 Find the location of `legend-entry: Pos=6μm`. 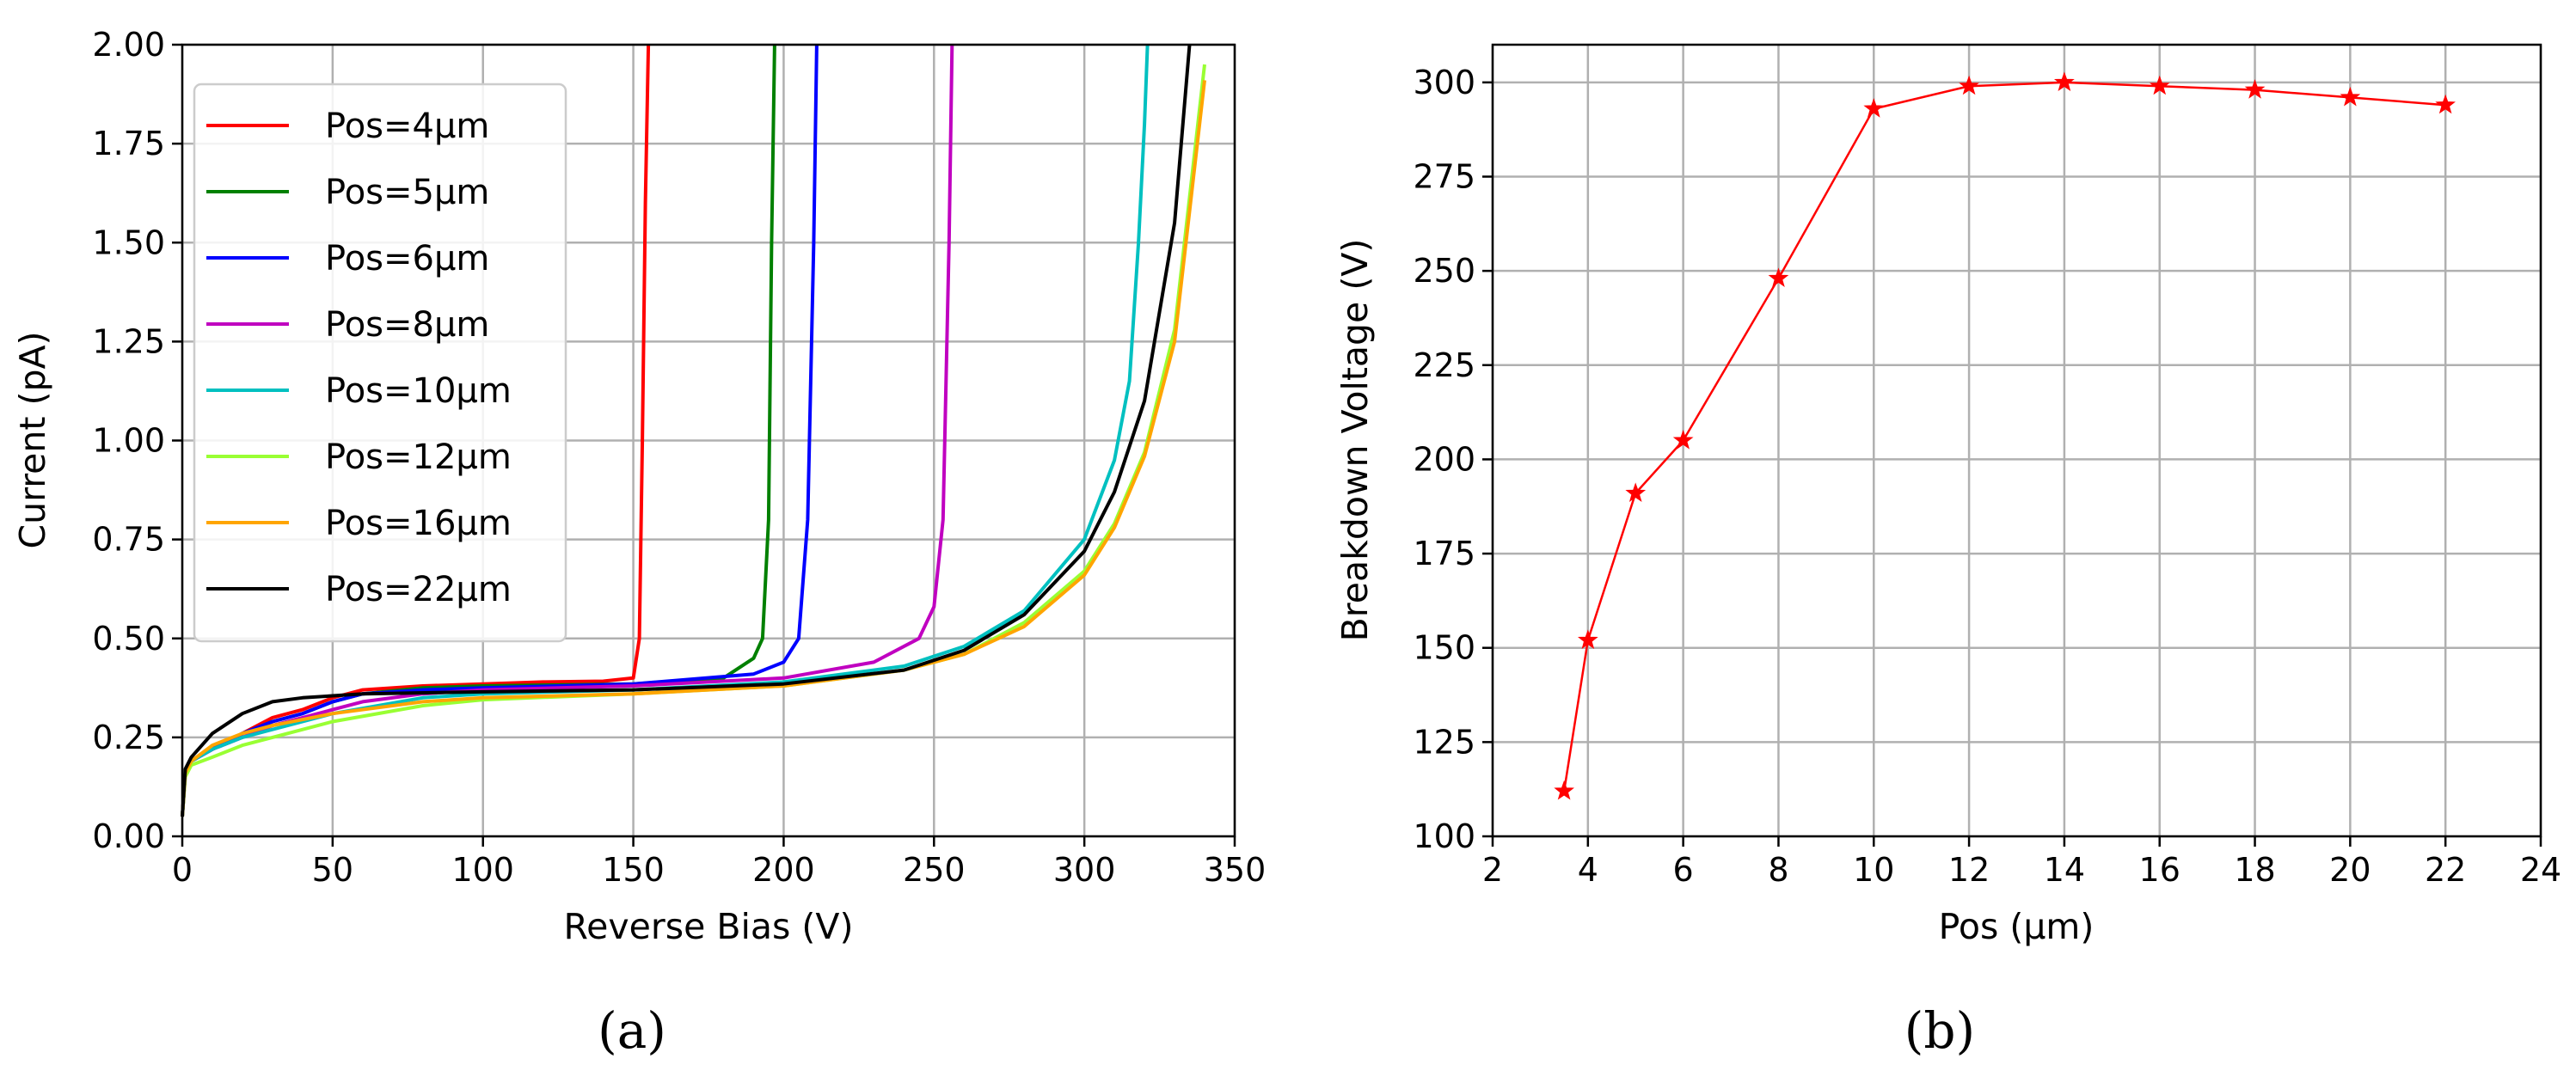

legend-entry: Pos=6μm is located at coordinates (407, 258).